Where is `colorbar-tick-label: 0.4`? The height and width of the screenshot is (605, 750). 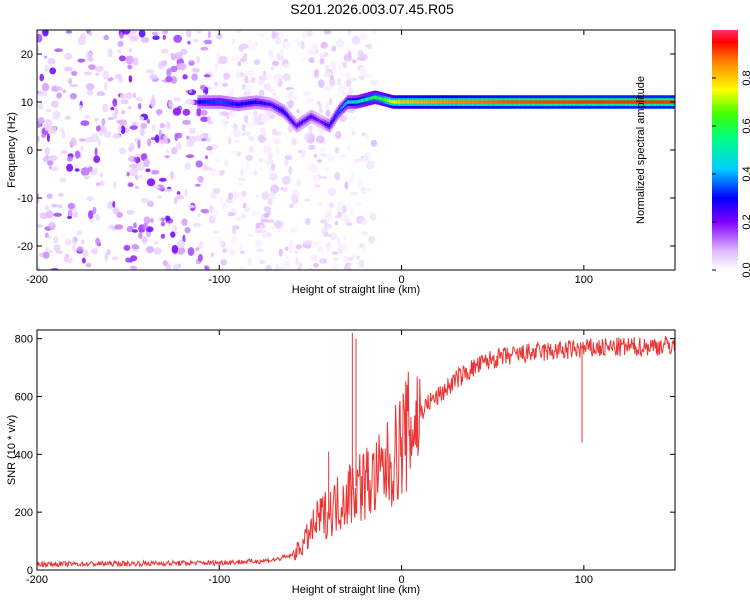 colorbar-tick-label: 0.4 is located at coordinates (745, 173).